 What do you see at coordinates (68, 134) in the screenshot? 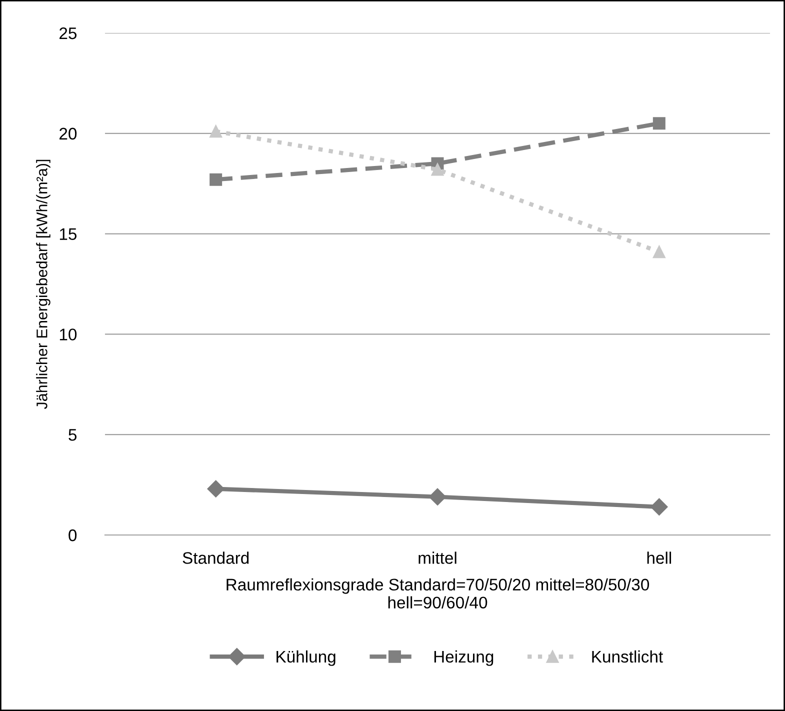
I see `y-tick-label: 20` at bounding box center [68, 134].